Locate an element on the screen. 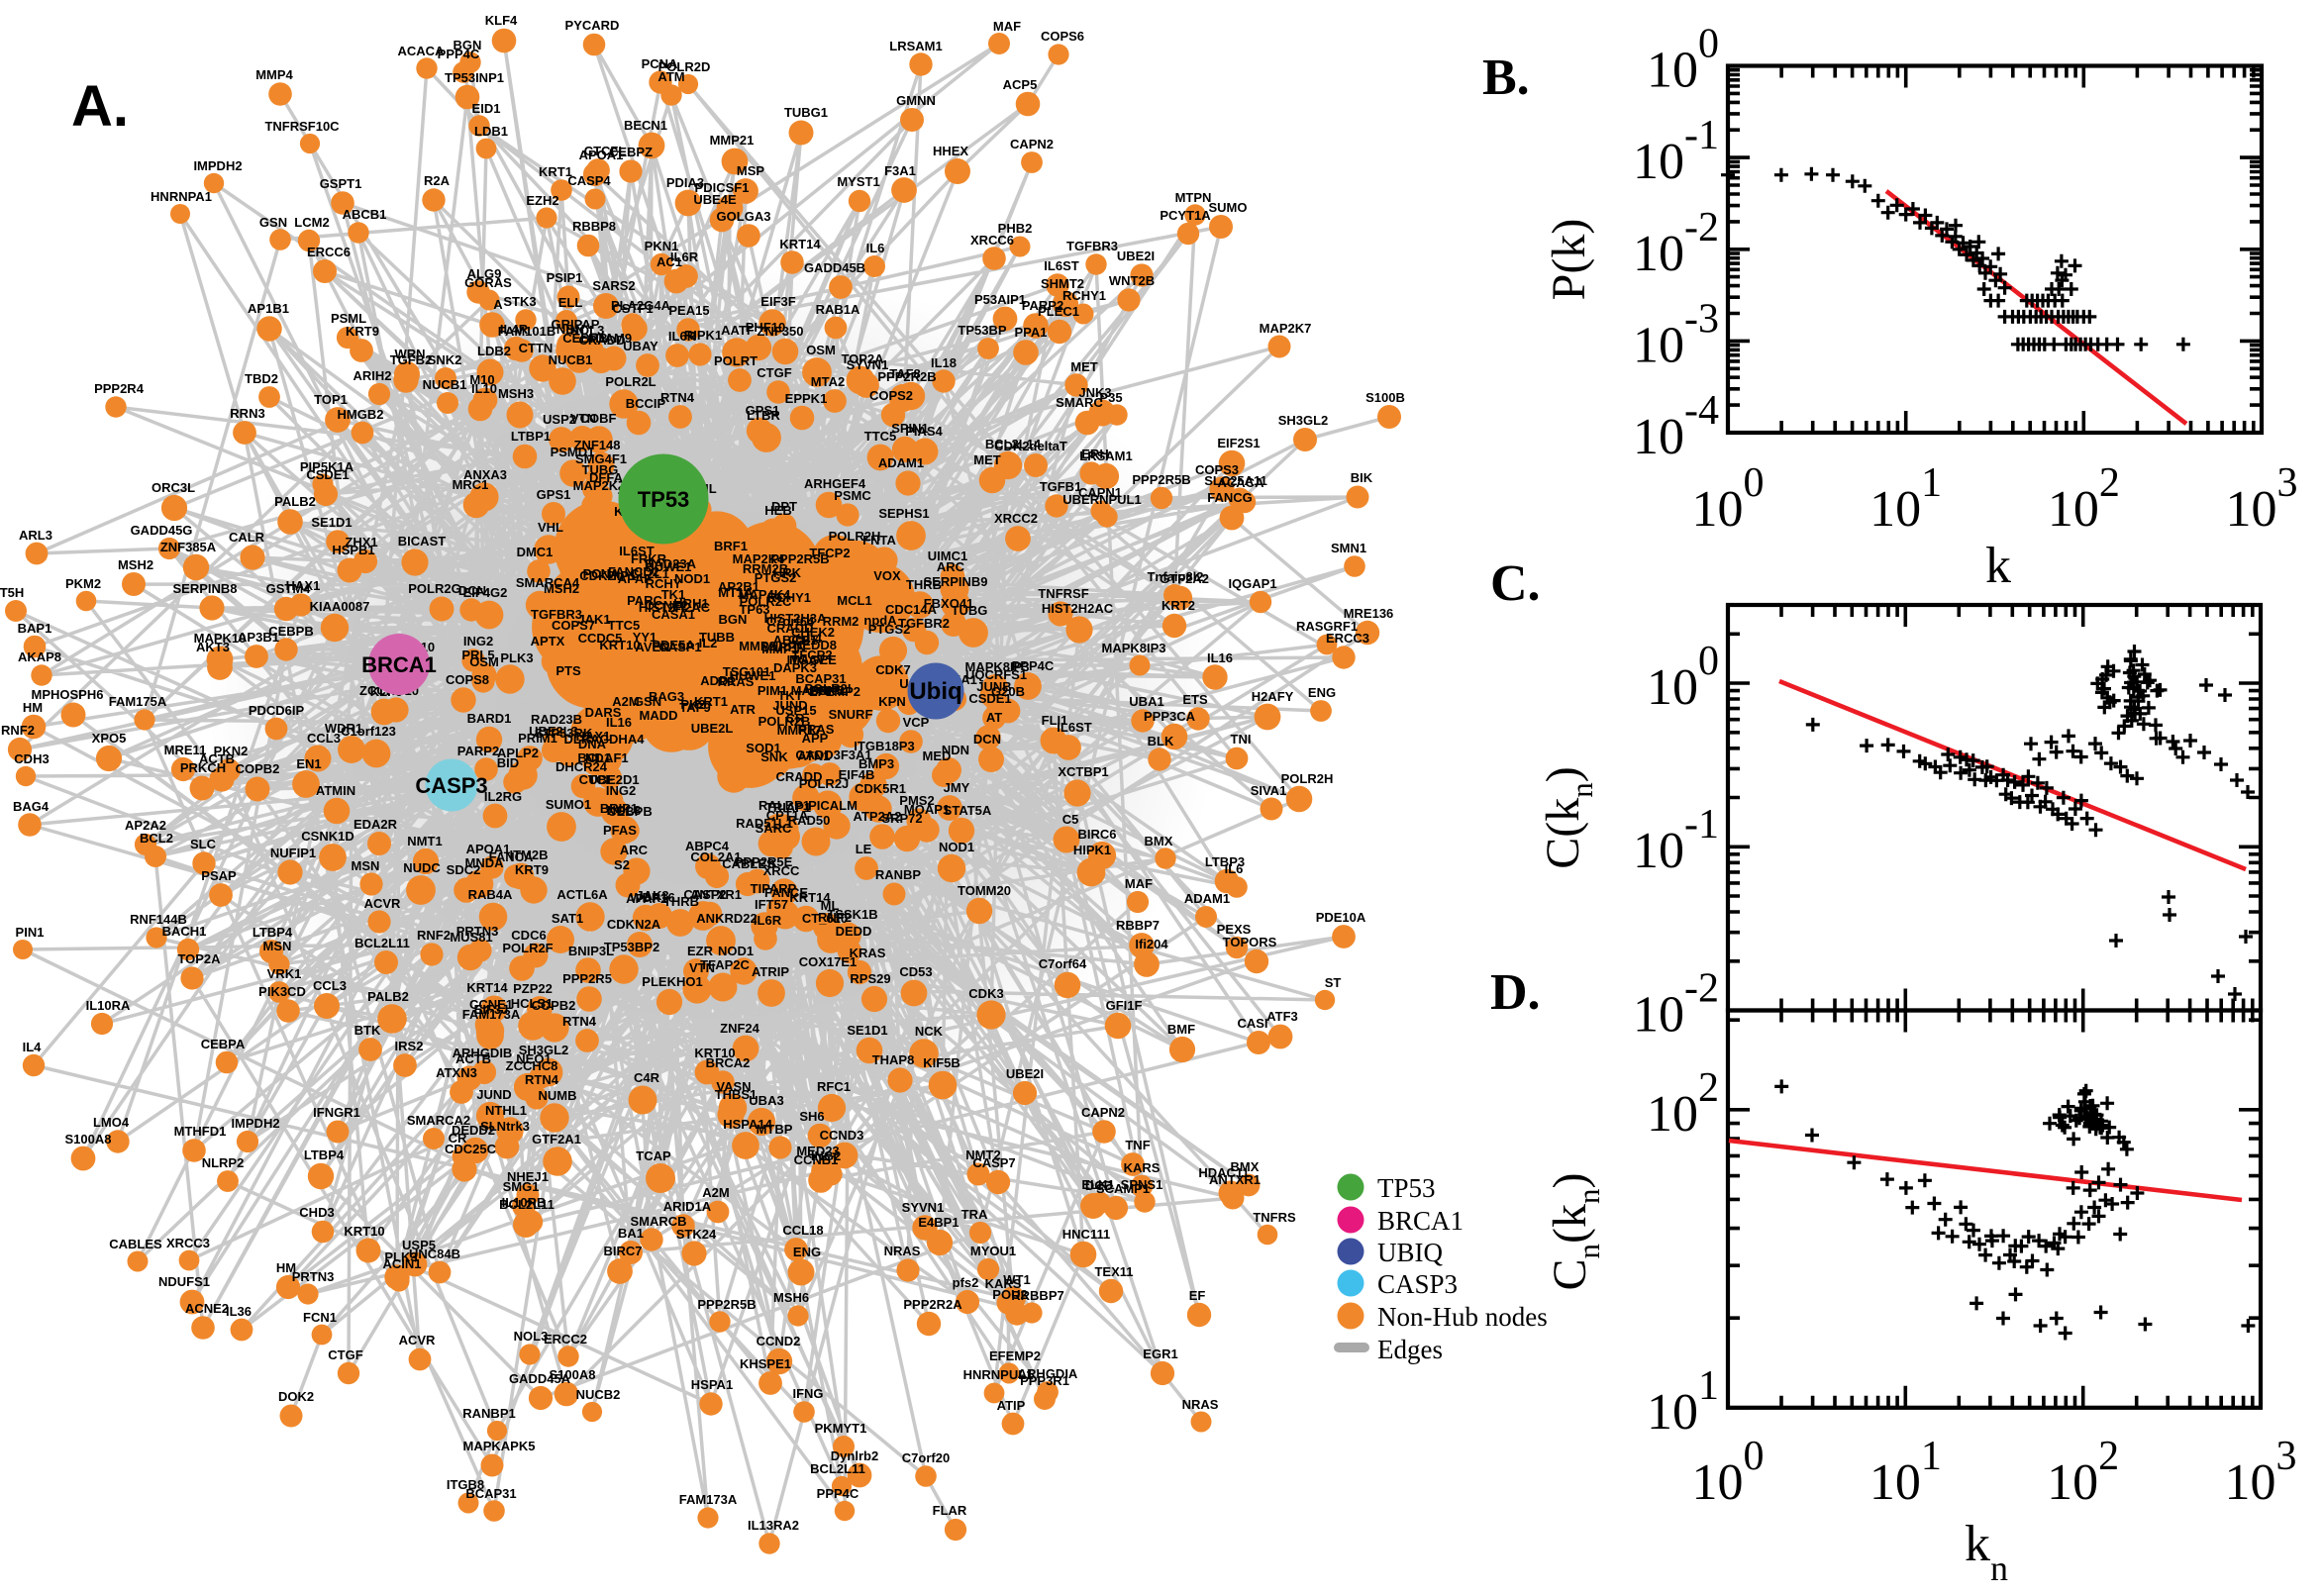 The height and width of the screenshot is (1596, 2323). svg-text: PALB2 is located at coordinates (388, 996).